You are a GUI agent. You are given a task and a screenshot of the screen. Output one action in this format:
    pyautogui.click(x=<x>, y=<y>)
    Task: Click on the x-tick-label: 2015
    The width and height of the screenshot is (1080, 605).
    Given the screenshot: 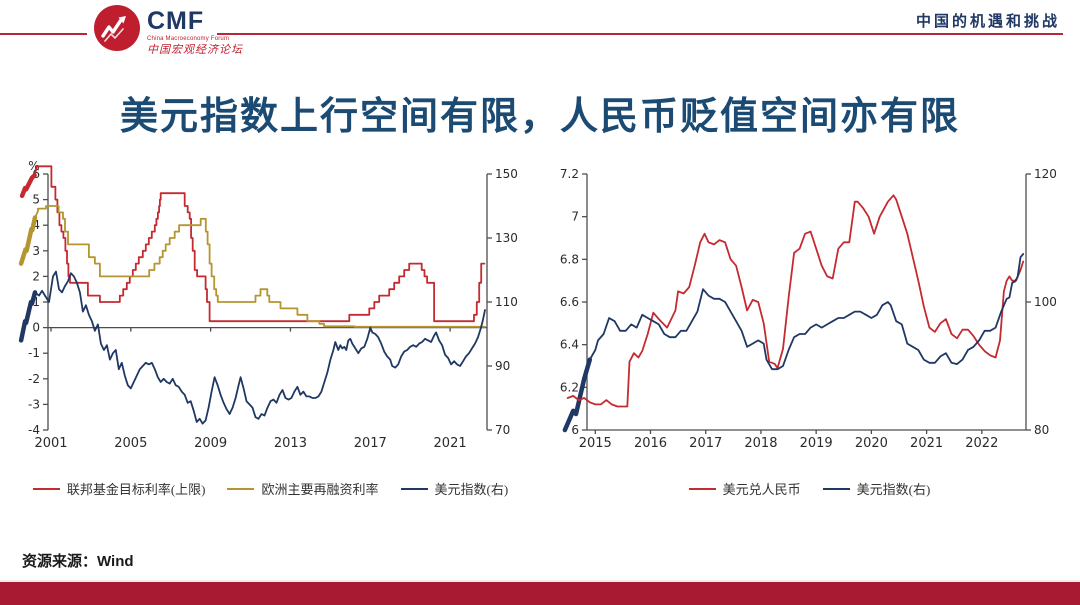 What is the action you would take?
    pyautogui.click(x=595, y=443)
    